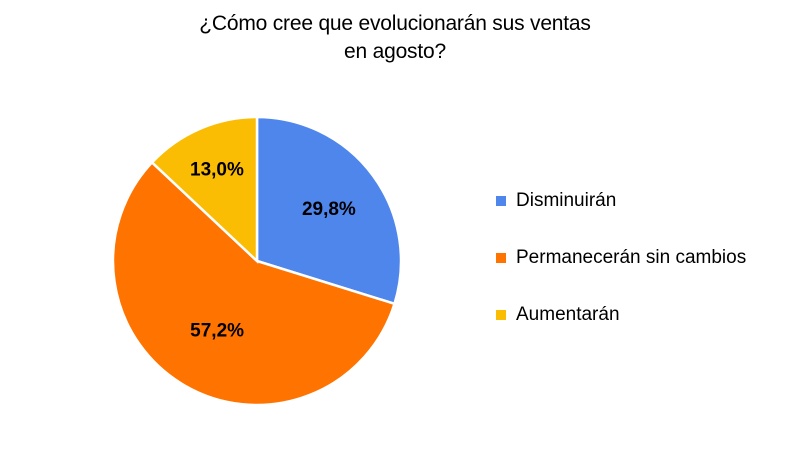 This screenshot has width=800, height=450. I want to click on chart-title-line-2: en agosto?, so click(395, 51).